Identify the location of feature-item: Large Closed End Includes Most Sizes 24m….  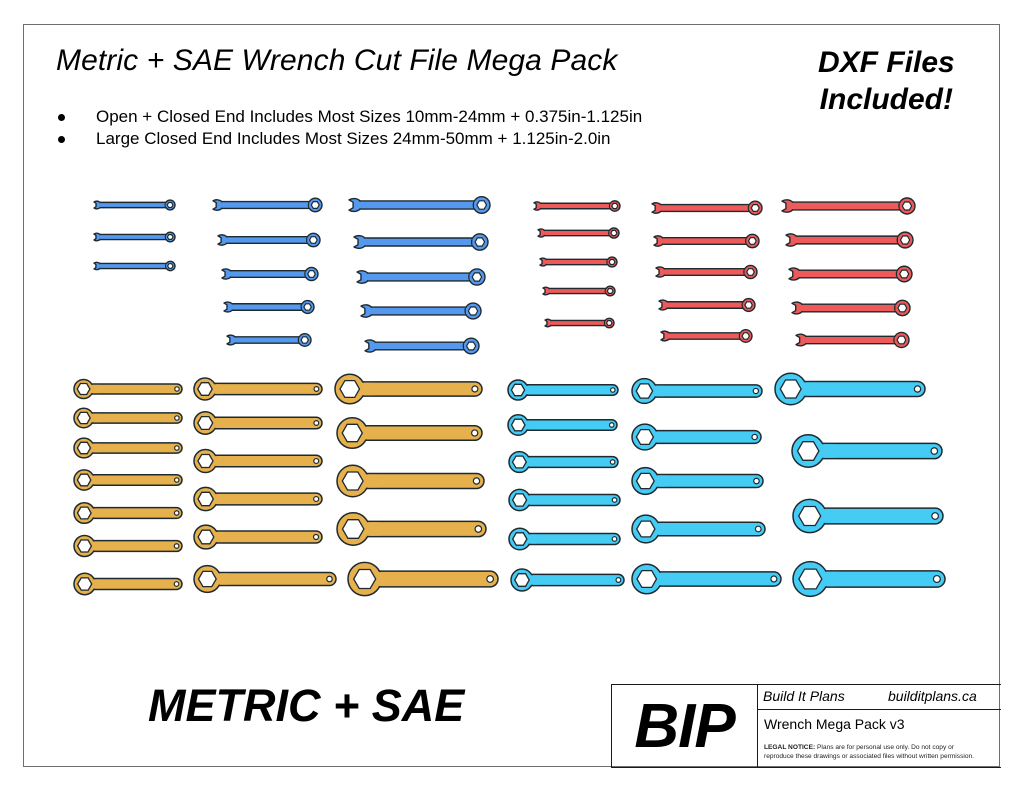
(350, 139).